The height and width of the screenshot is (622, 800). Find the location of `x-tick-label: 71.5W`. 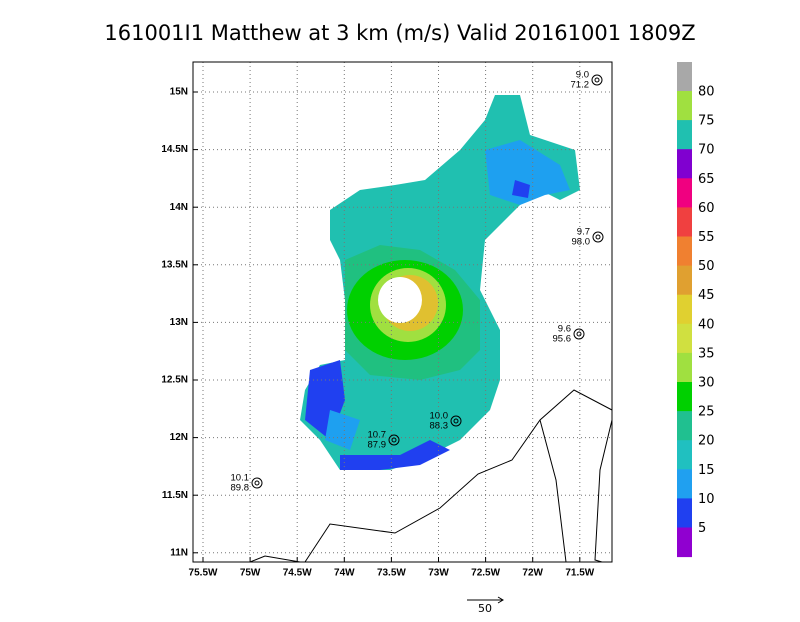

x-tick-label: 71.5W is located at coordinates (579, 573).